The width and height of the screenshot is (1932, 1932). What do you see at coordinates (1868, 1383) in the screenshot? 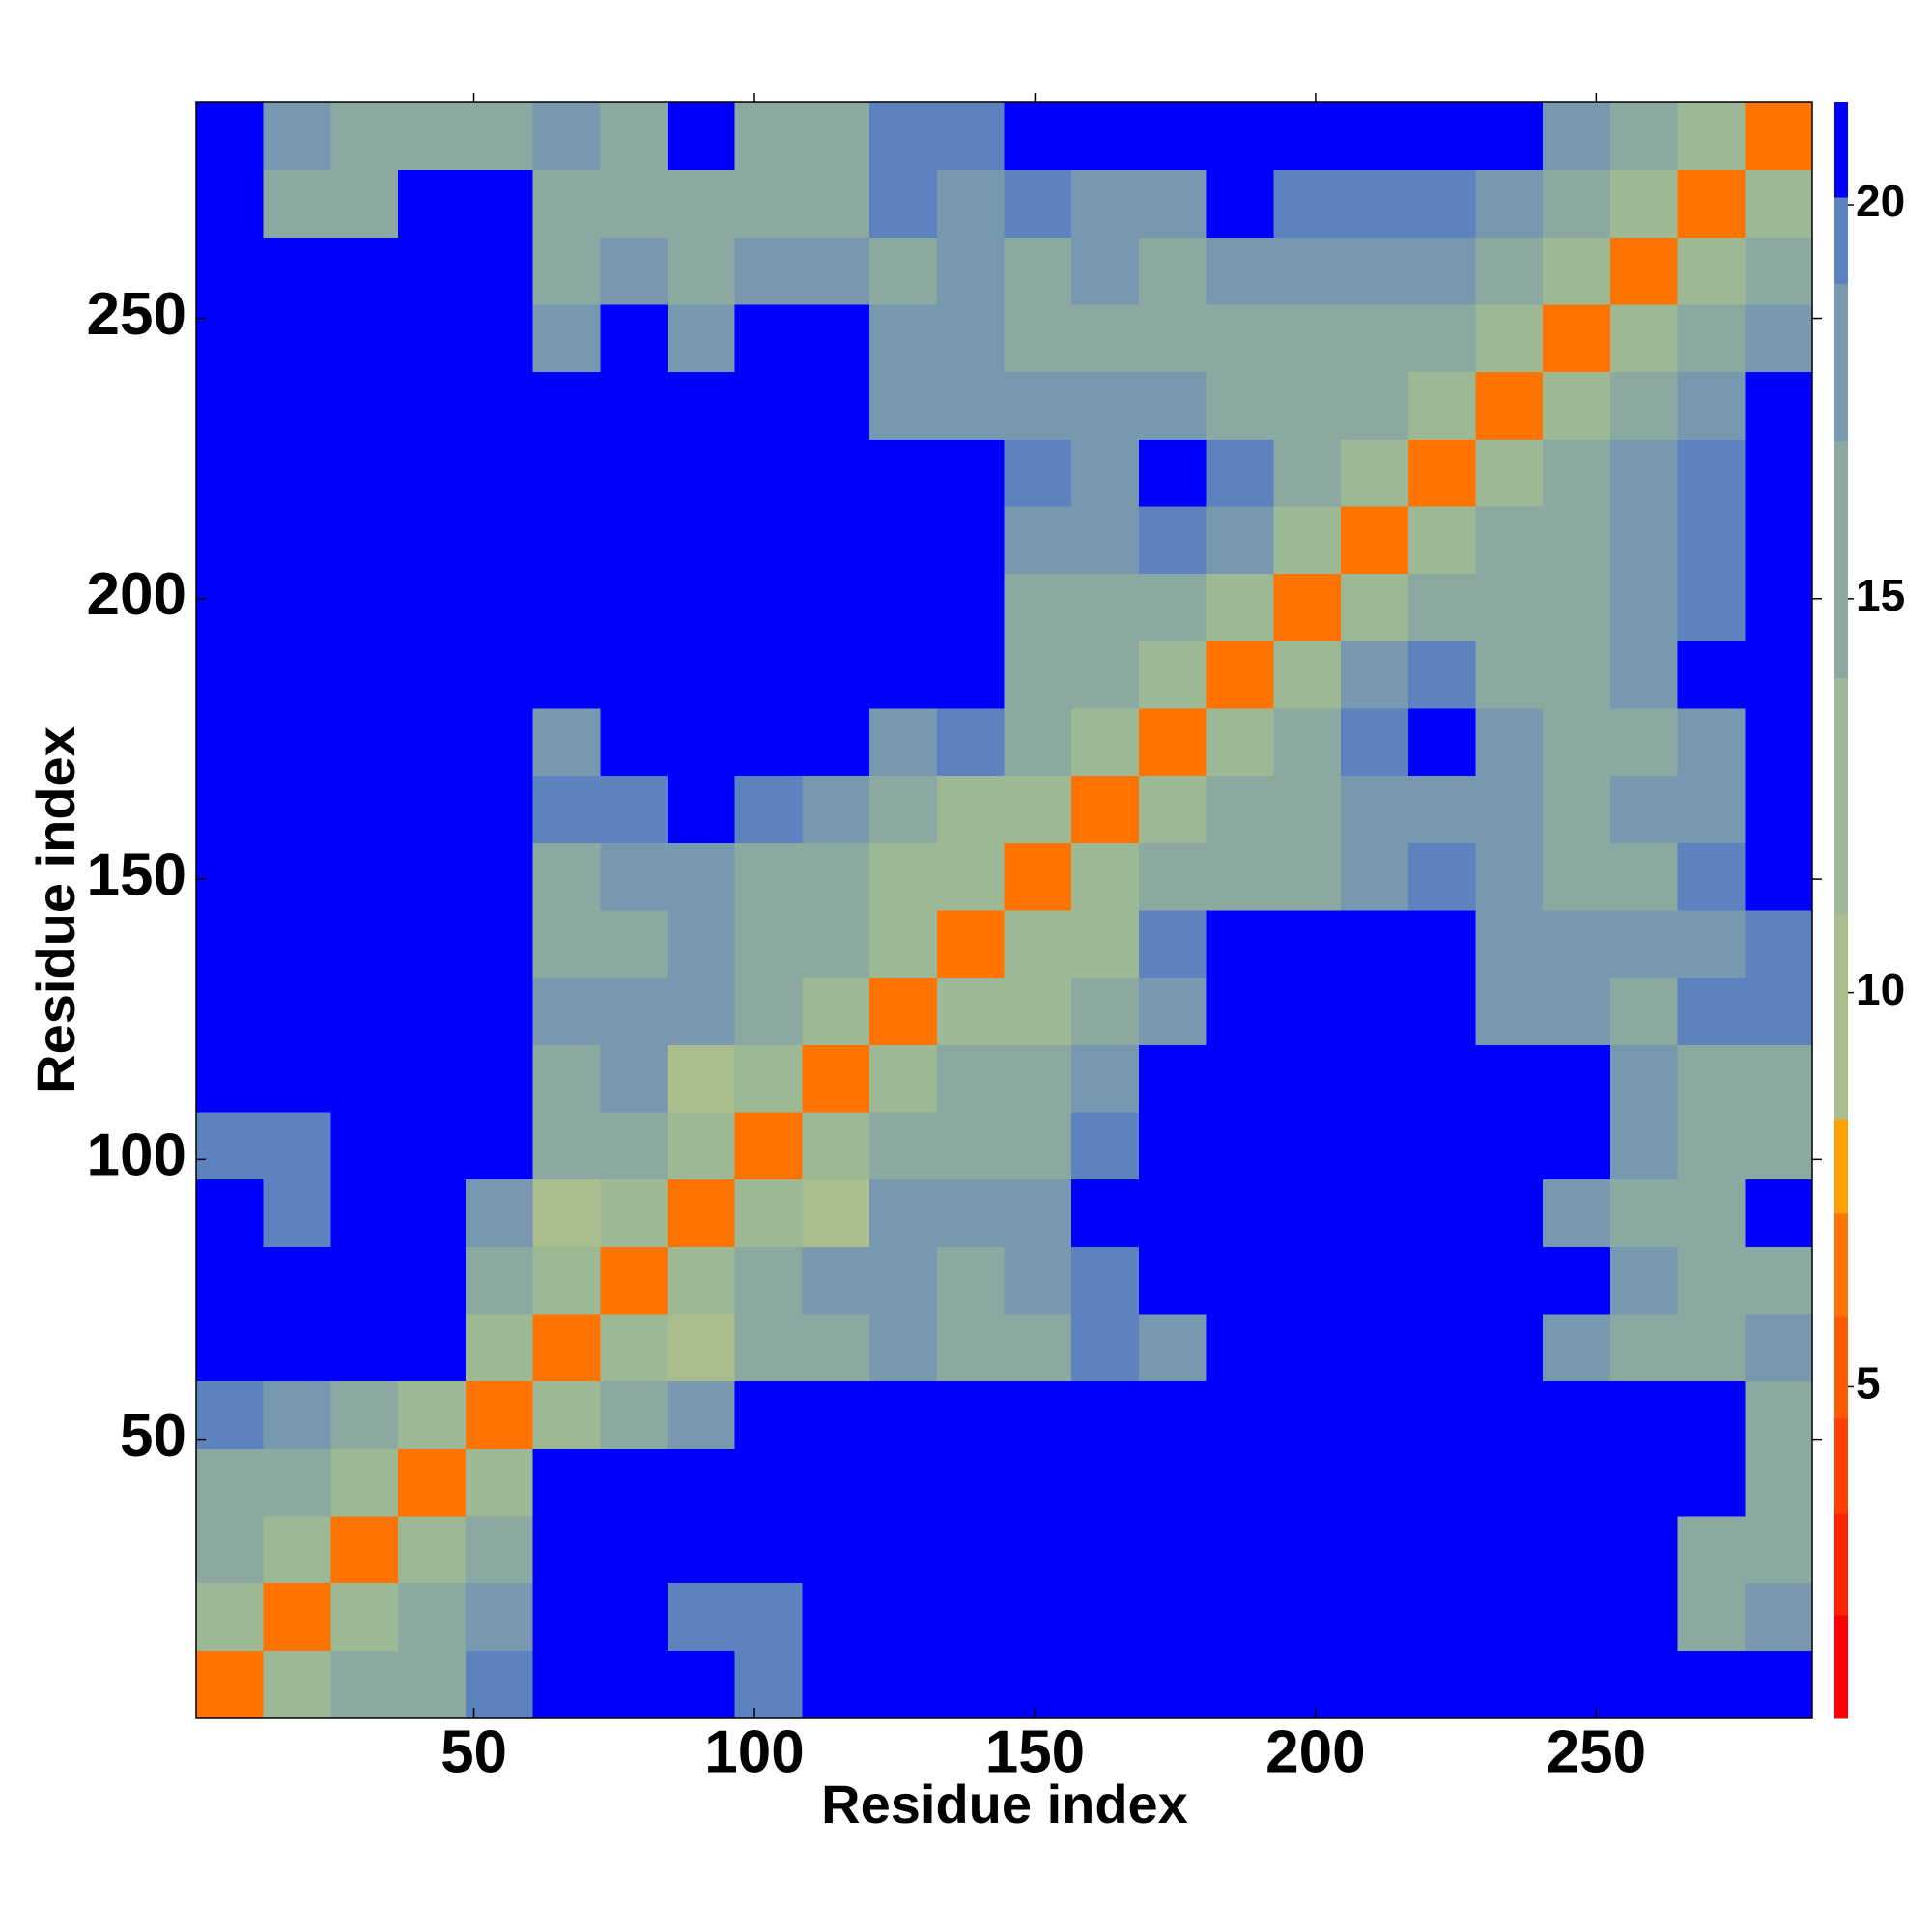
I see `colorbar-tick-label: 5` at bounding box center [1868, 1383].